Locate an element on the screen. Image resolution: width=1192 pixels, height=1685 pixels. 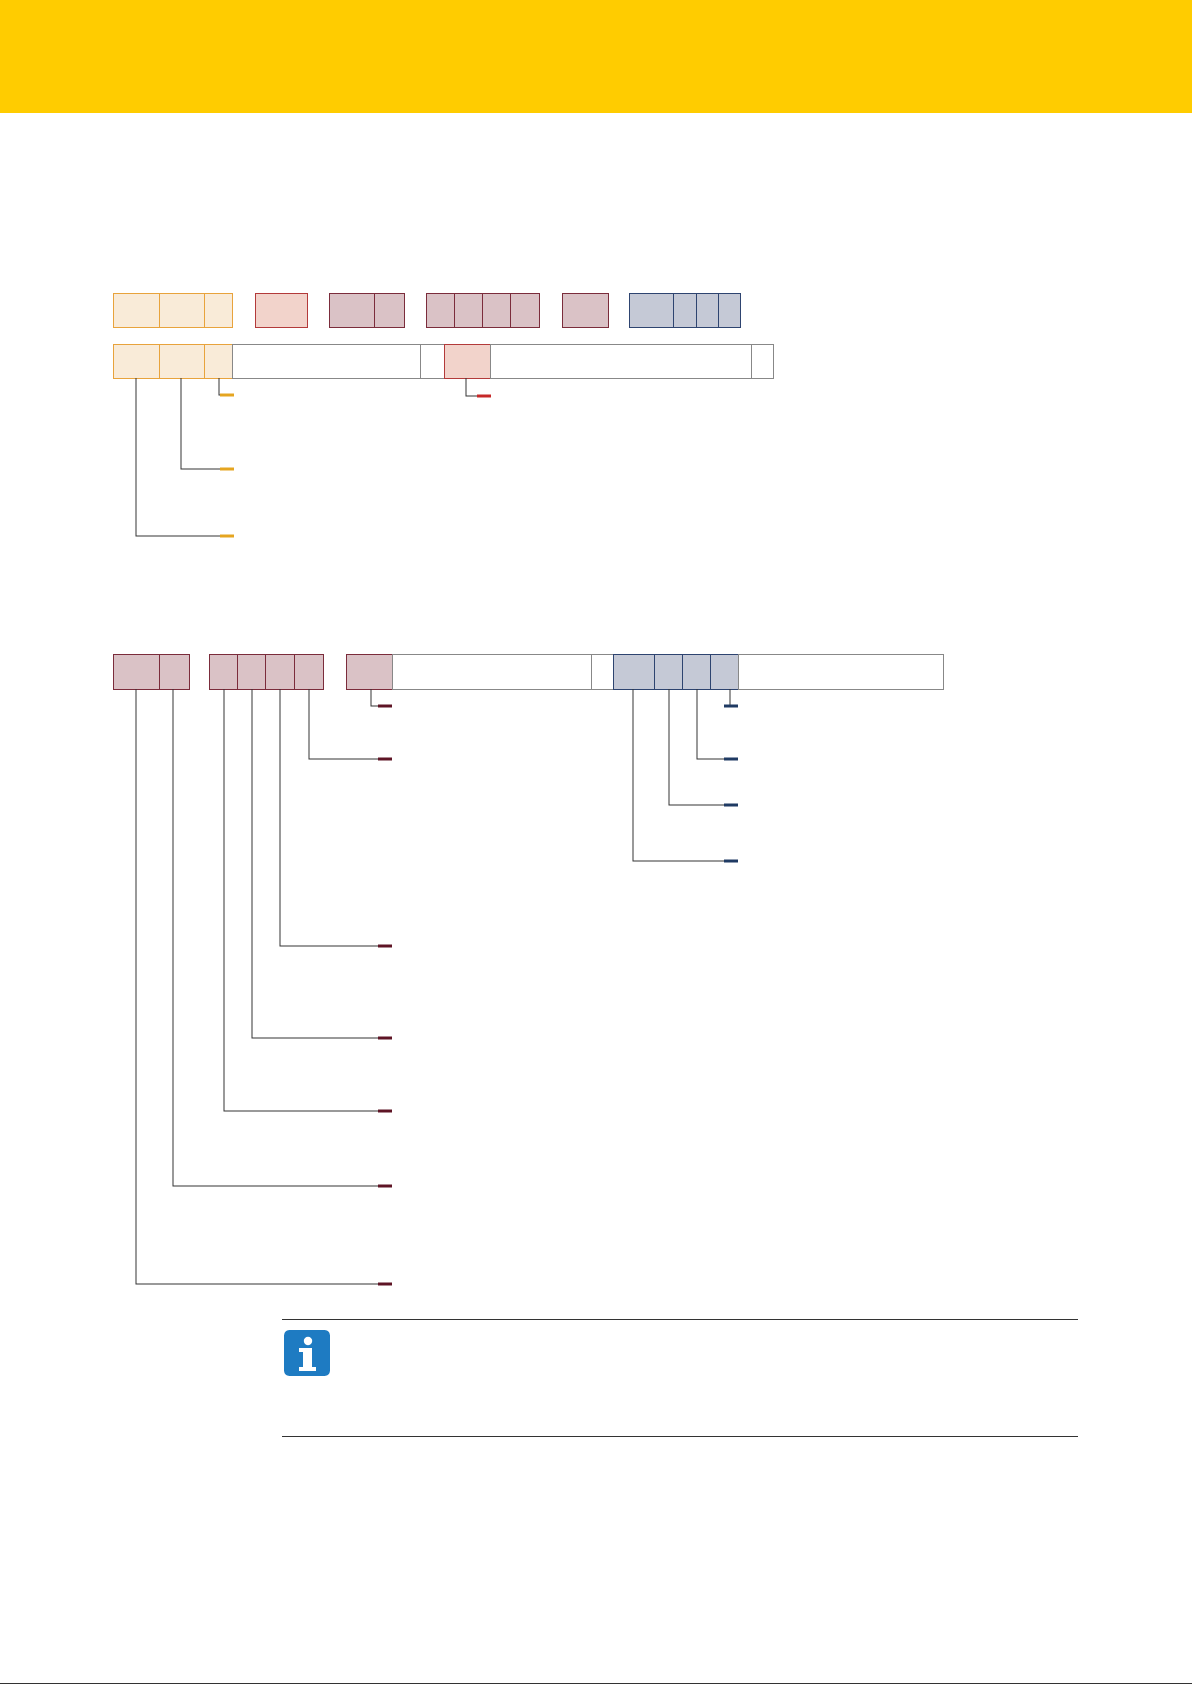
leader-r2-blue-b is located at coordinates (710, 724).